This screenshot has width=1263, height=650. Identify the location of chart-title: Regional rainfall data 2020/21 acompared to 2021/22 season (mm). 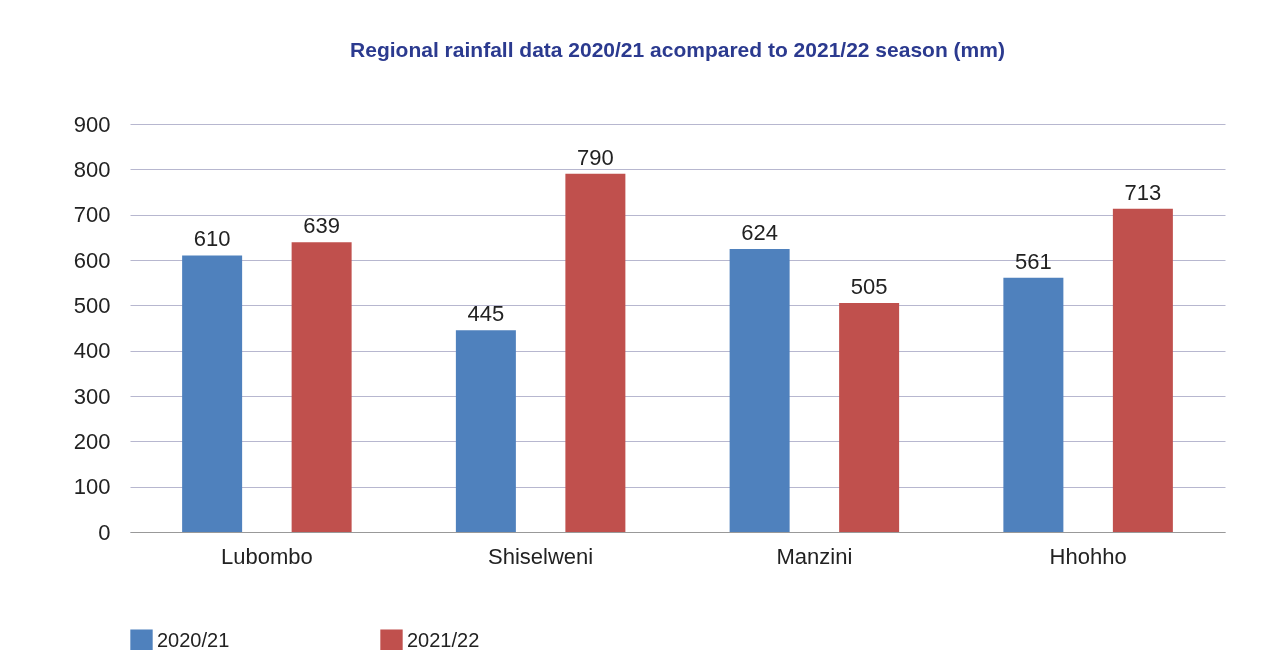
(677, 49).